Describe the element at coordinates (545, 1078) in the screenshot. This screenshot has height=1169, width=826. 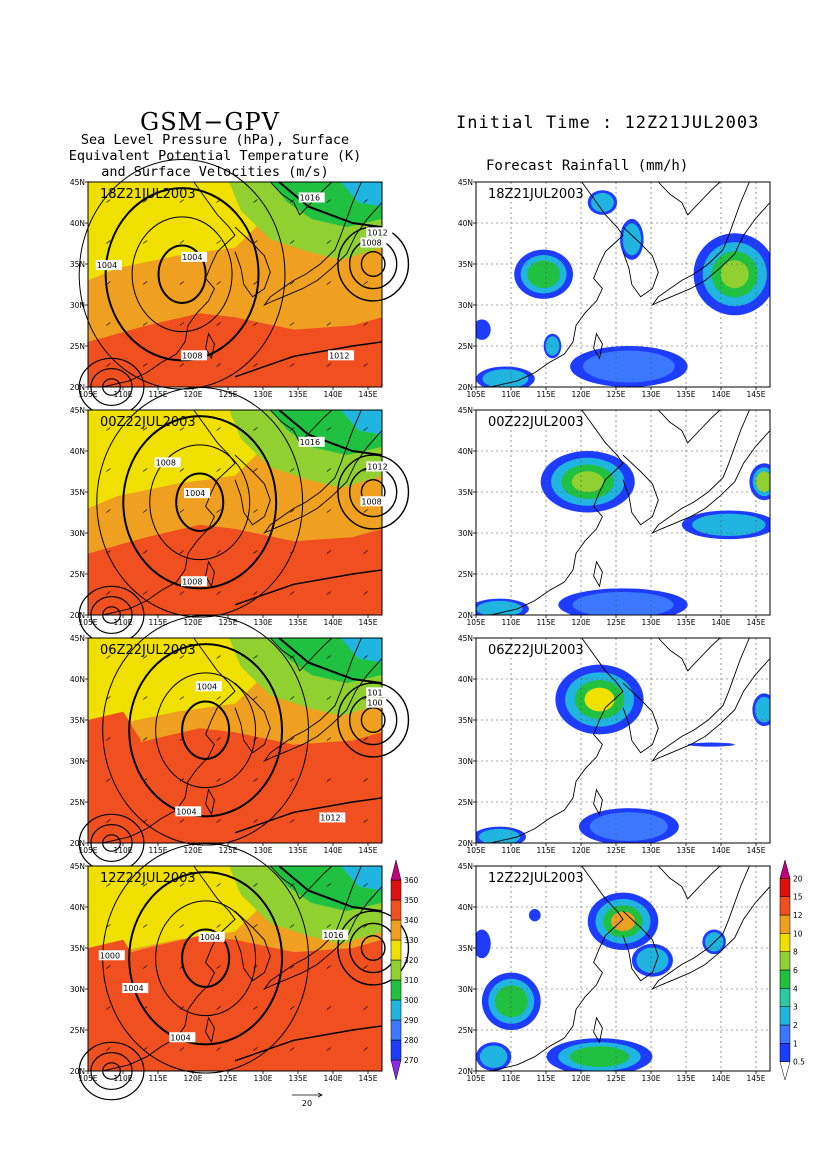
I see `lon-tick-label: 115E` at that location.